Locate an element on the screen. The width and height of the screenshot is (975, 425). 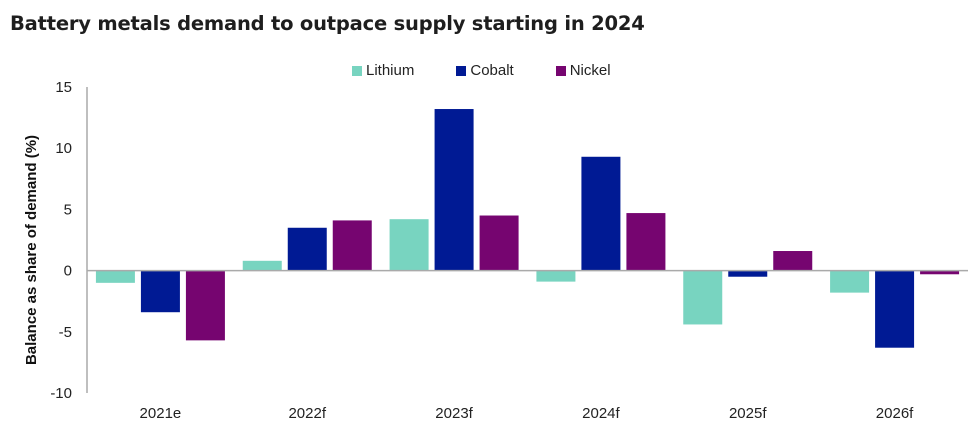
y-tick-labels: -10 -5 0 5 10 15 is located at coordinates (61, 240).